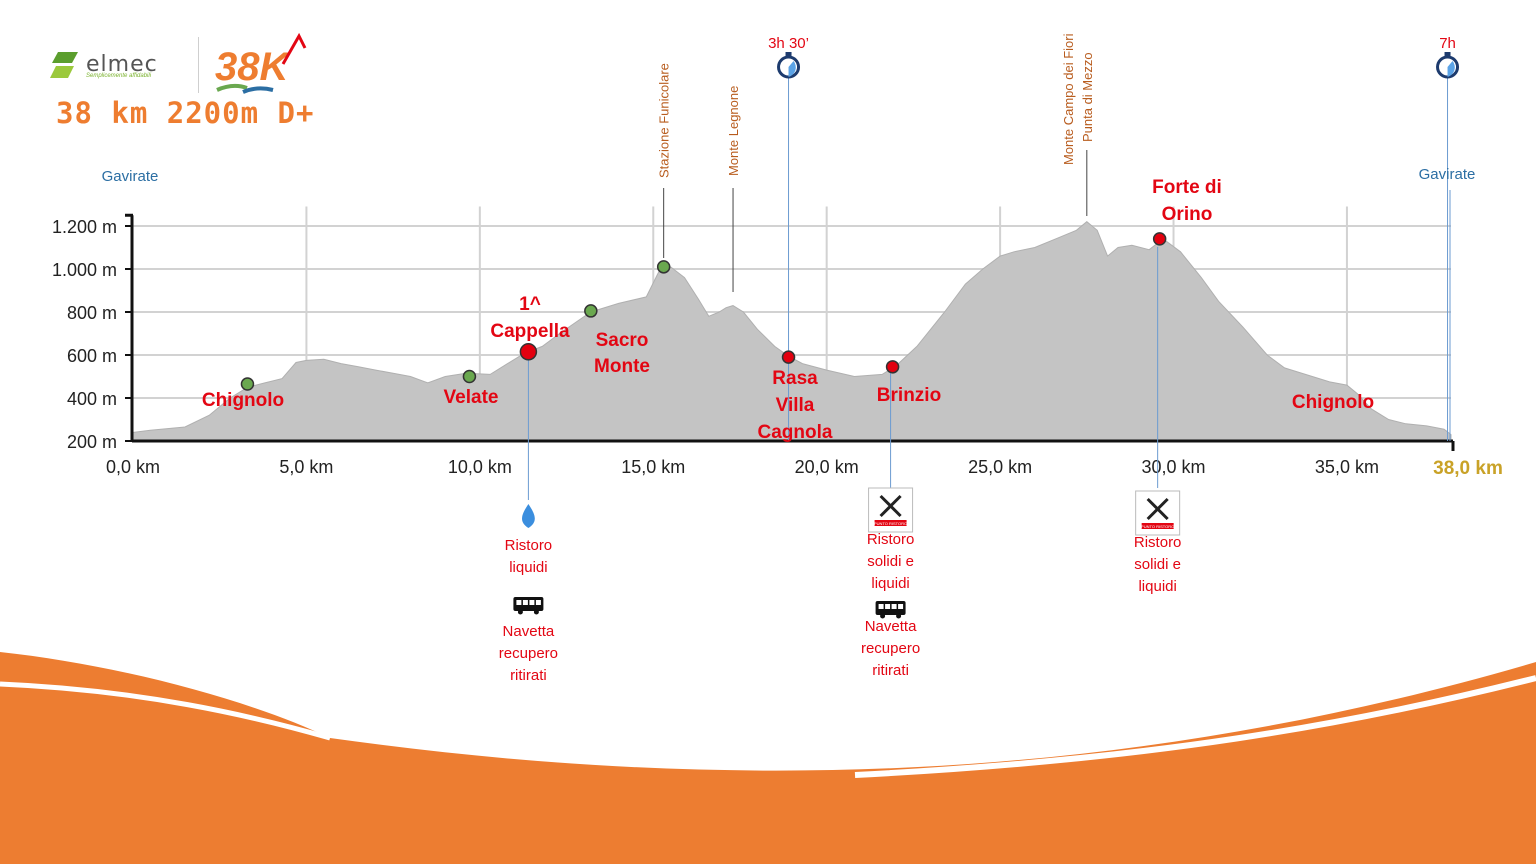 The image size is (1536, 864). I want to click on y-tick-label: 200 m, so click(92, 442).